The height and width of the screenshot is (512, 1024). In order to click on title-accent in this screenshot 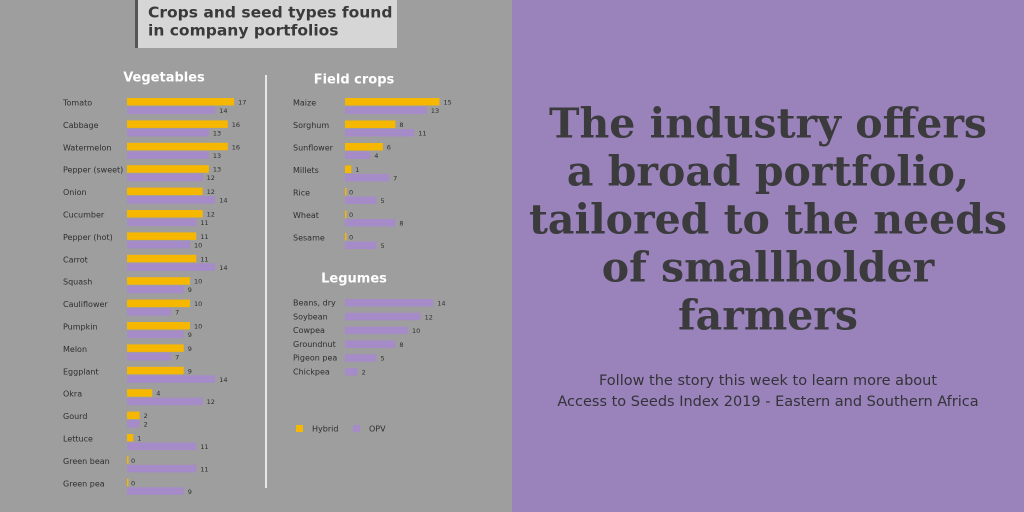, I will do `click(136, 24)`.